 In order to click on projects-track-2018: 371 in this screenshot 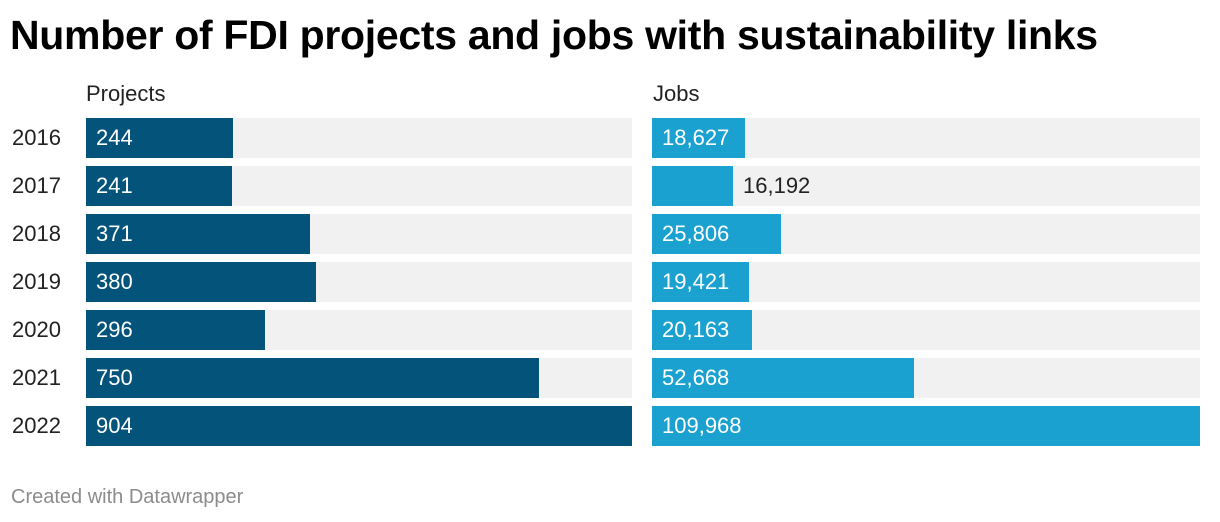, I will do `click(359, 234)`.